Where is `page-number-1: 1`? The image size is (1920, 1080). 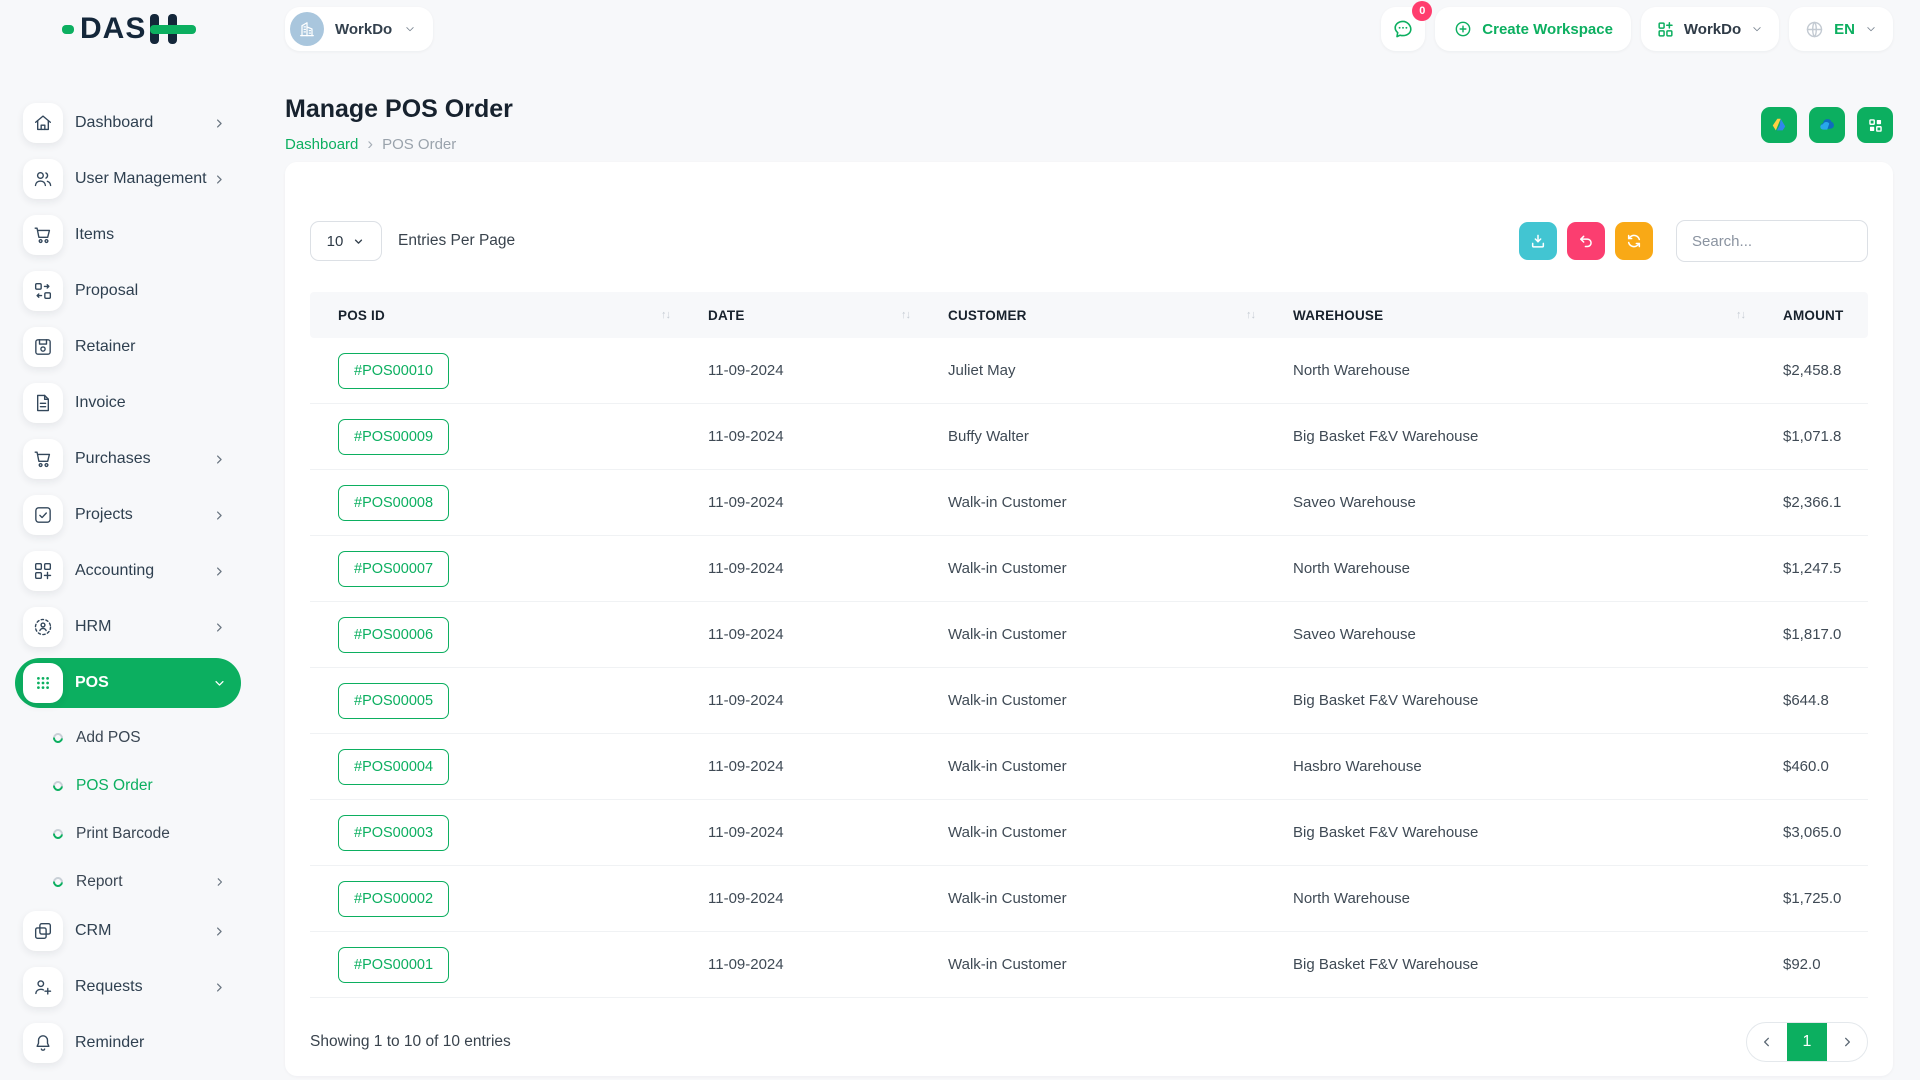 page-number-1: 1 is located at coordinates (1807, 1042).